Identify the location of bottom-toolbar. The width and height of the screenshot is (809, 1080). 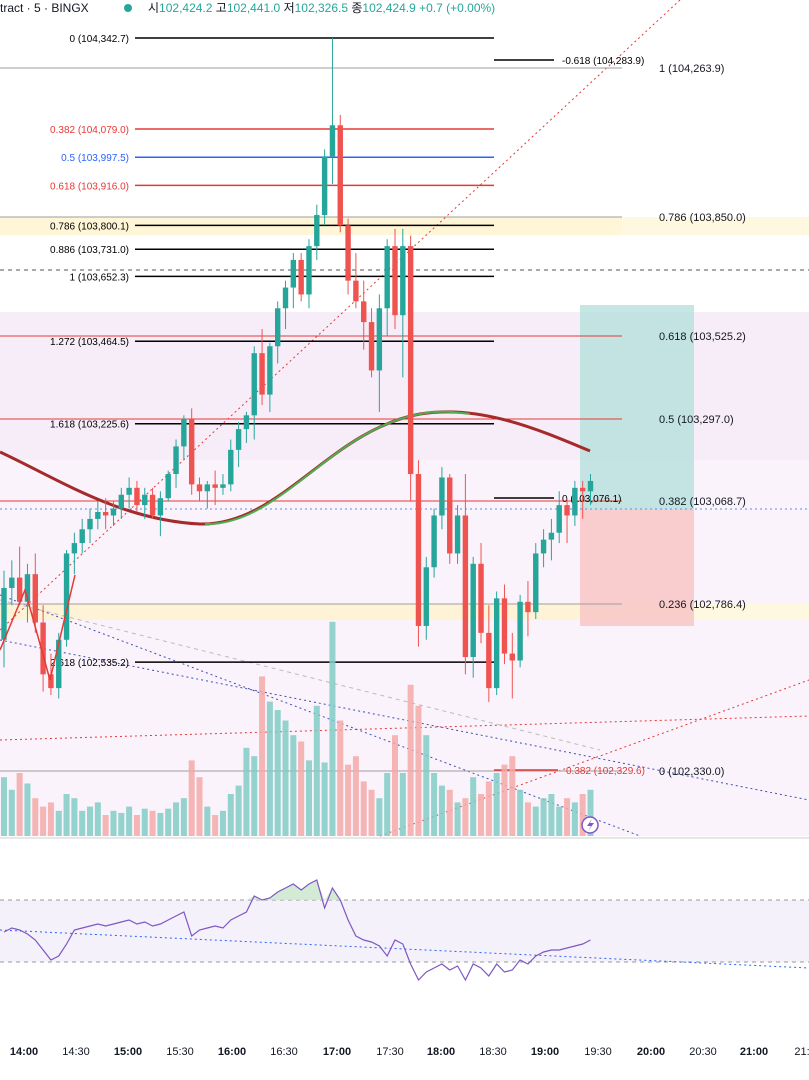
(404, 1073).